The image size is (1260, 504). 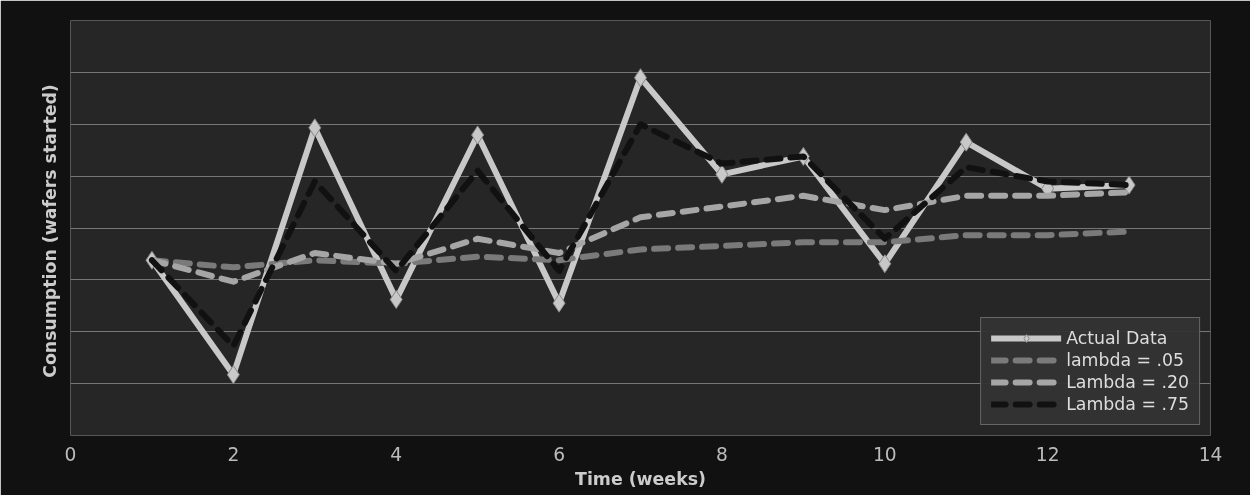 What do you see at coordinates (1127, 382) in the screenshot?
I see `legend-label: Lambda = .20` at bounding box center [1127, 382].